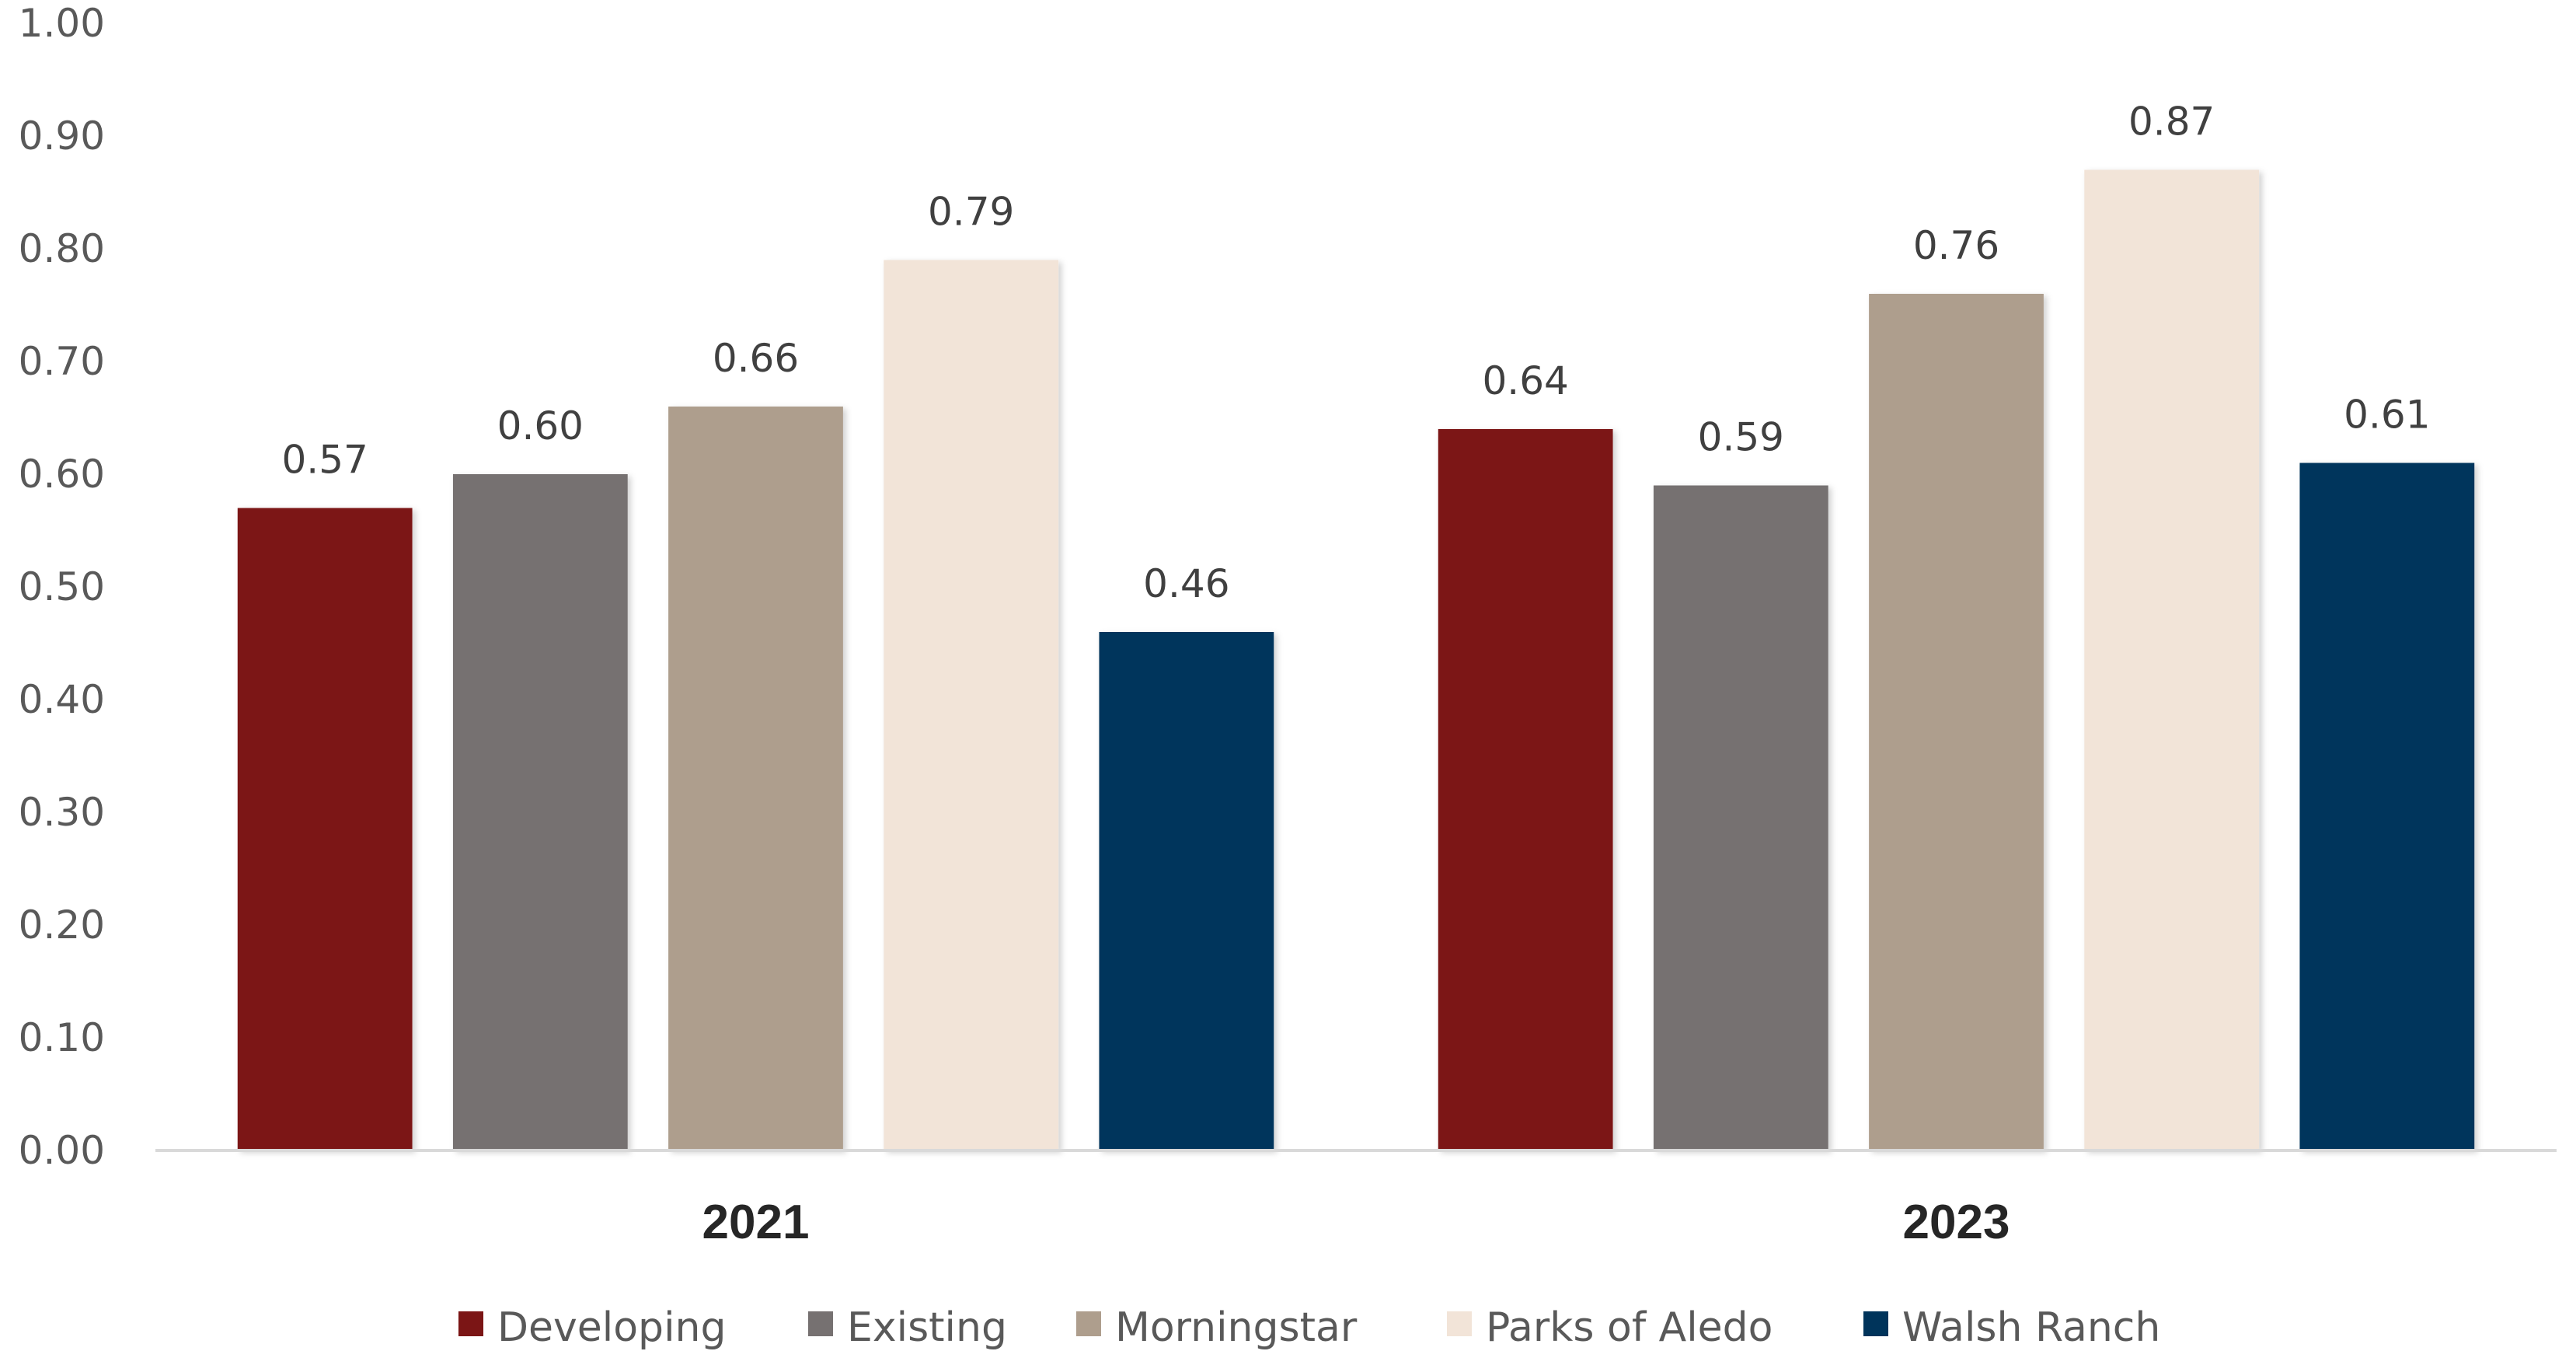 The image size is (2576, 1372). What do you see at coordinates (2171, 122) in the screenshot?
I see `data-label: 0.87` at bounding box center [2171, 122].